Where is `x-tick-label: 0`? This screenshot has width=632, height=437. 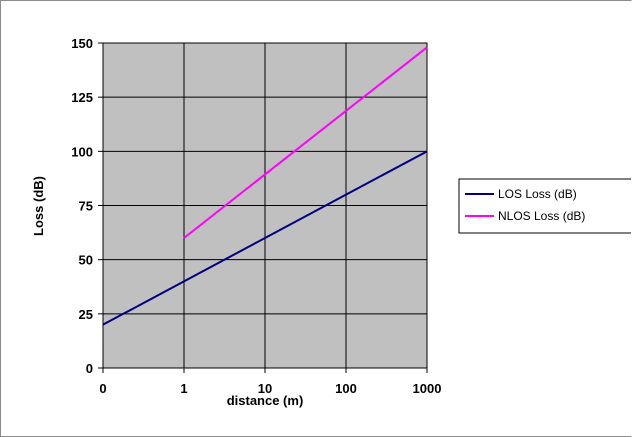 x-tick-label: 0 is located at coordinates (102, 388).